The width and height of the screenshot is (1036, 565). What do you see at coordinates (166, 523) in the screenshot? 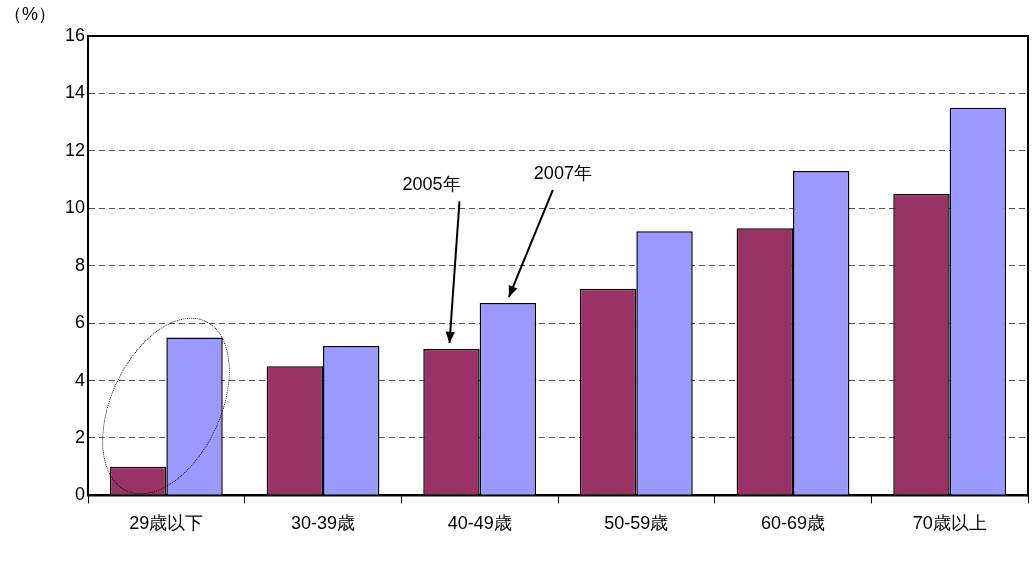
I see `x-tick-label: 29歳以下` at bounding box center [166, 523].